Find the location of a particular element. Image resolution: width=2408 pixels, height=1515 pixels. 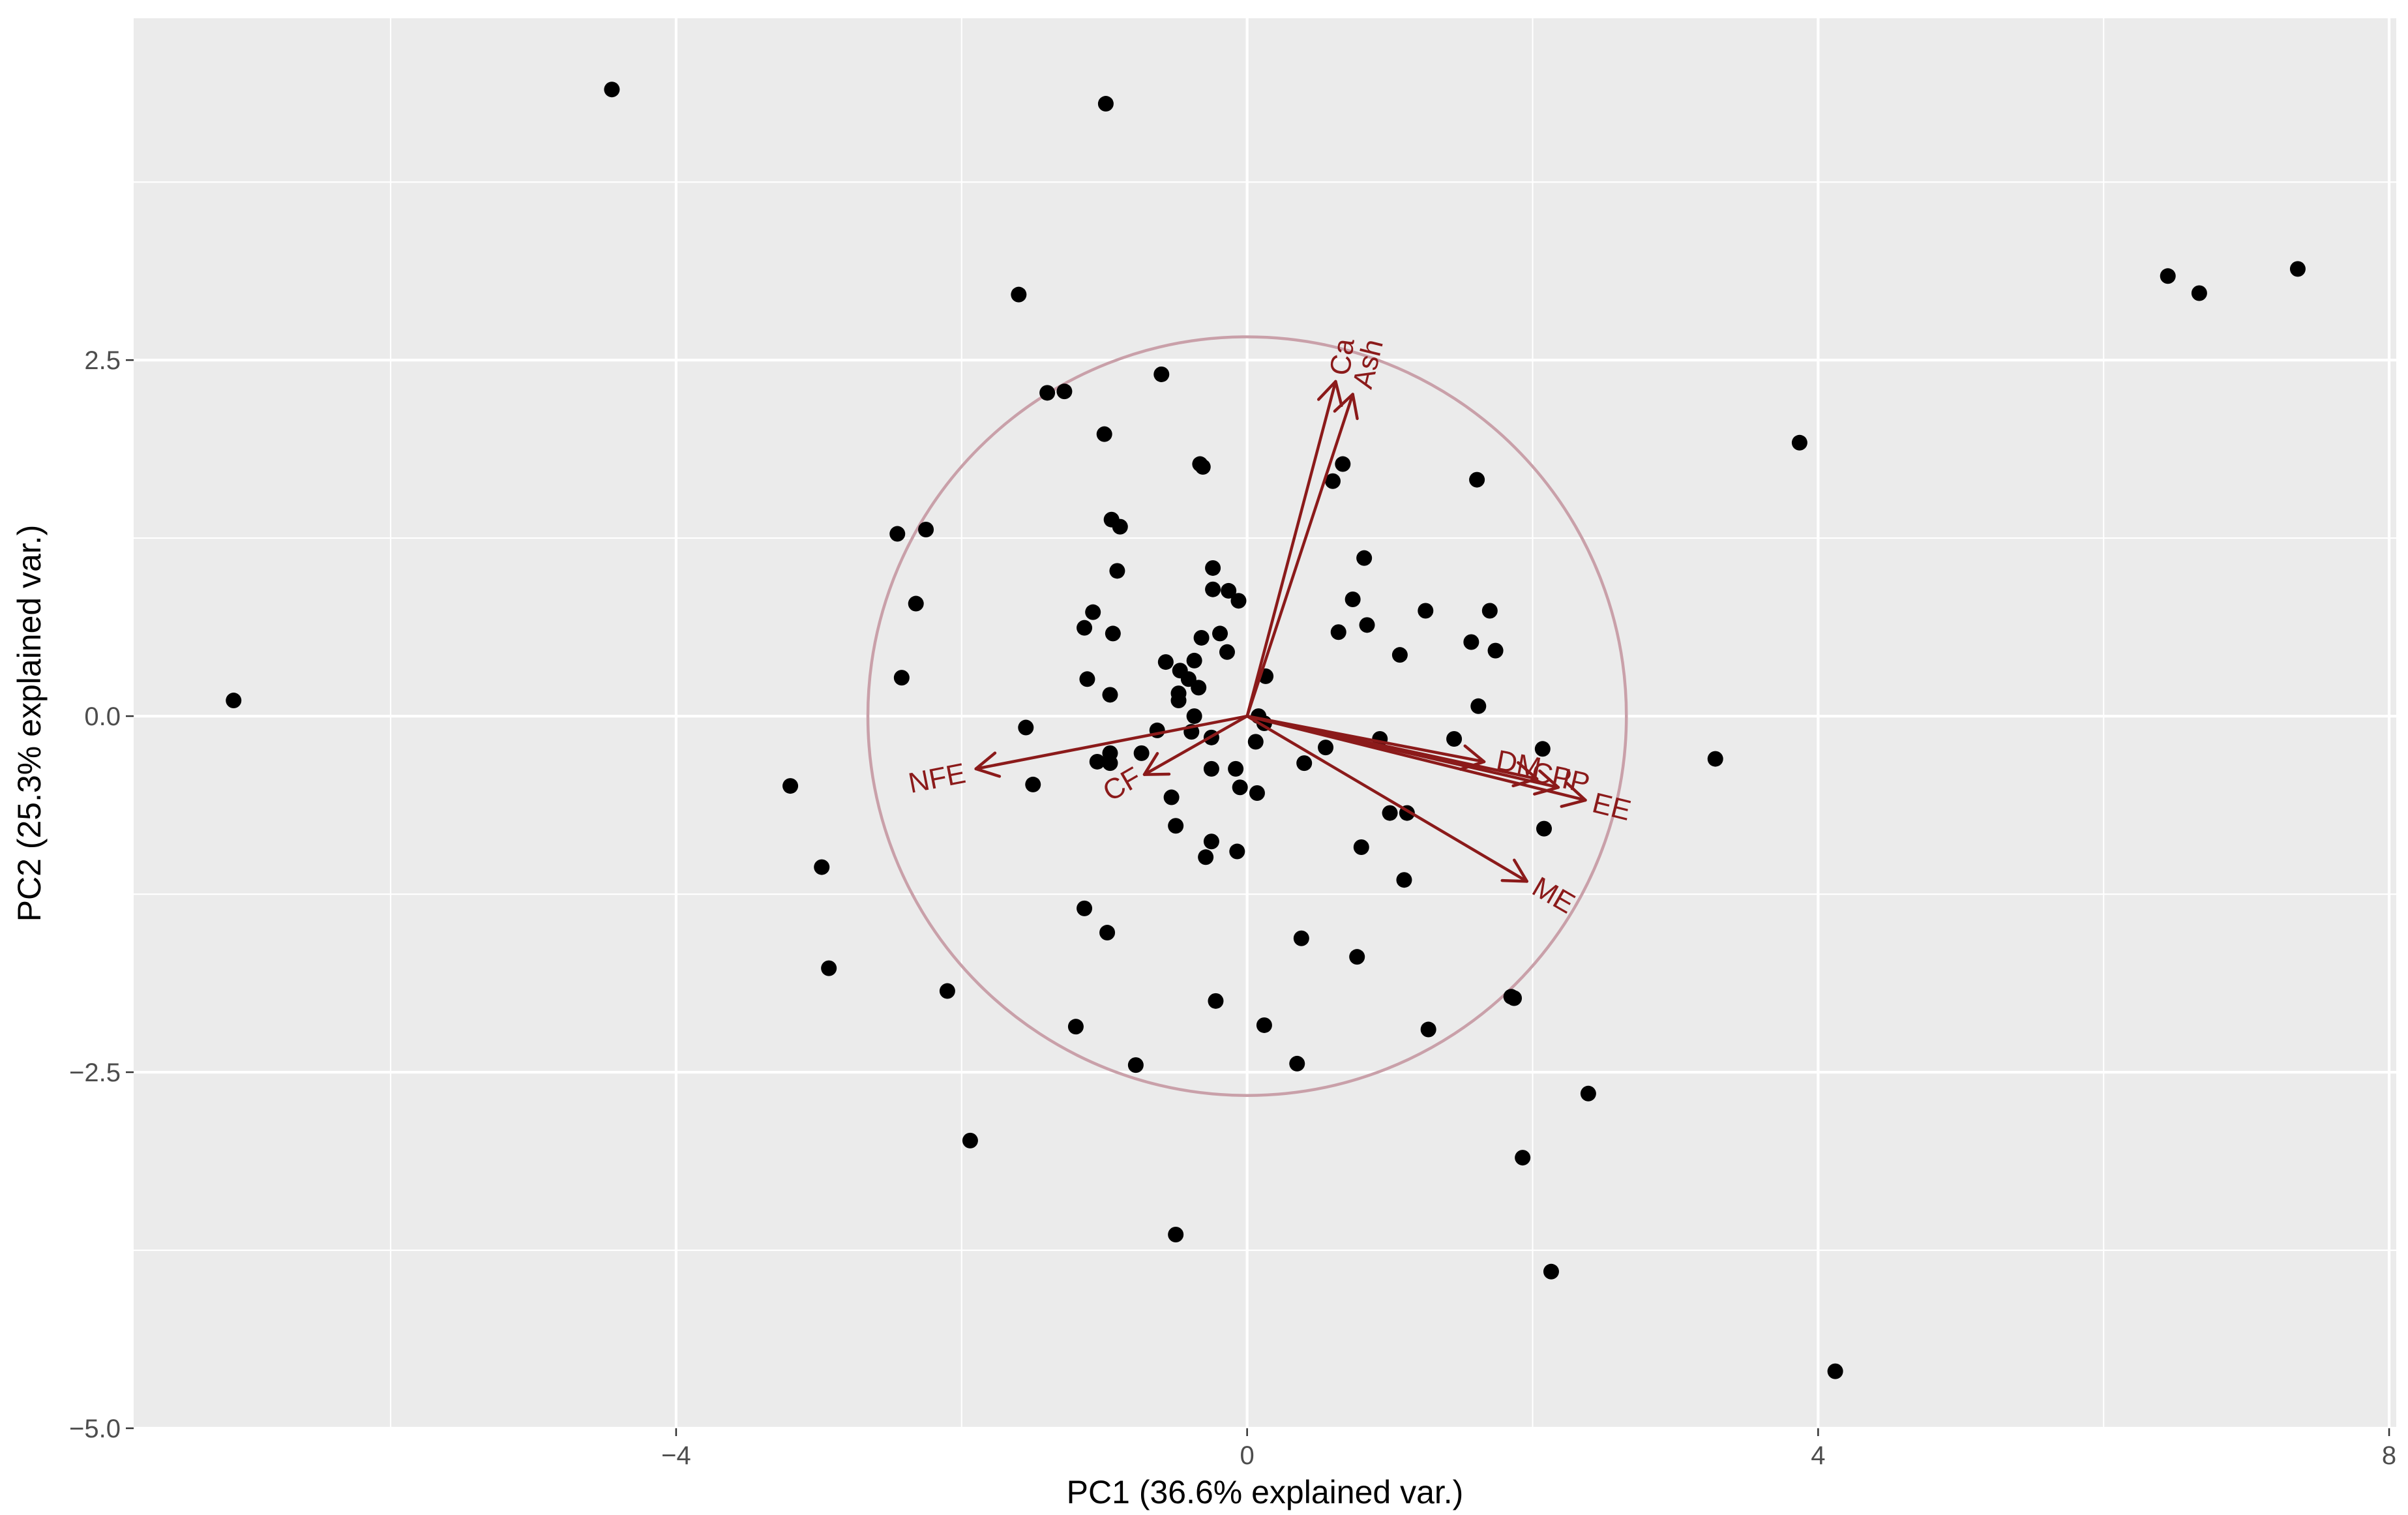

vector-ee: EE is located at coordinates (1439, 770).